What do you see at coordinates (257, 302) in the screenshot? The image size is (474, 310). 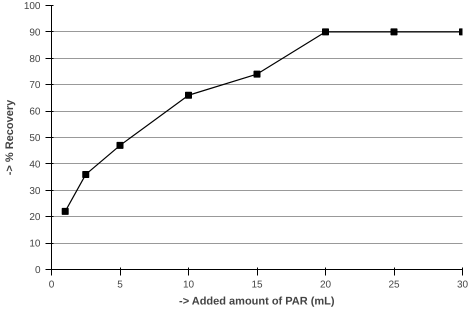 I see `x-axis-title: -> Added amount of PAR (mL)` at bounding box center [257, 302].